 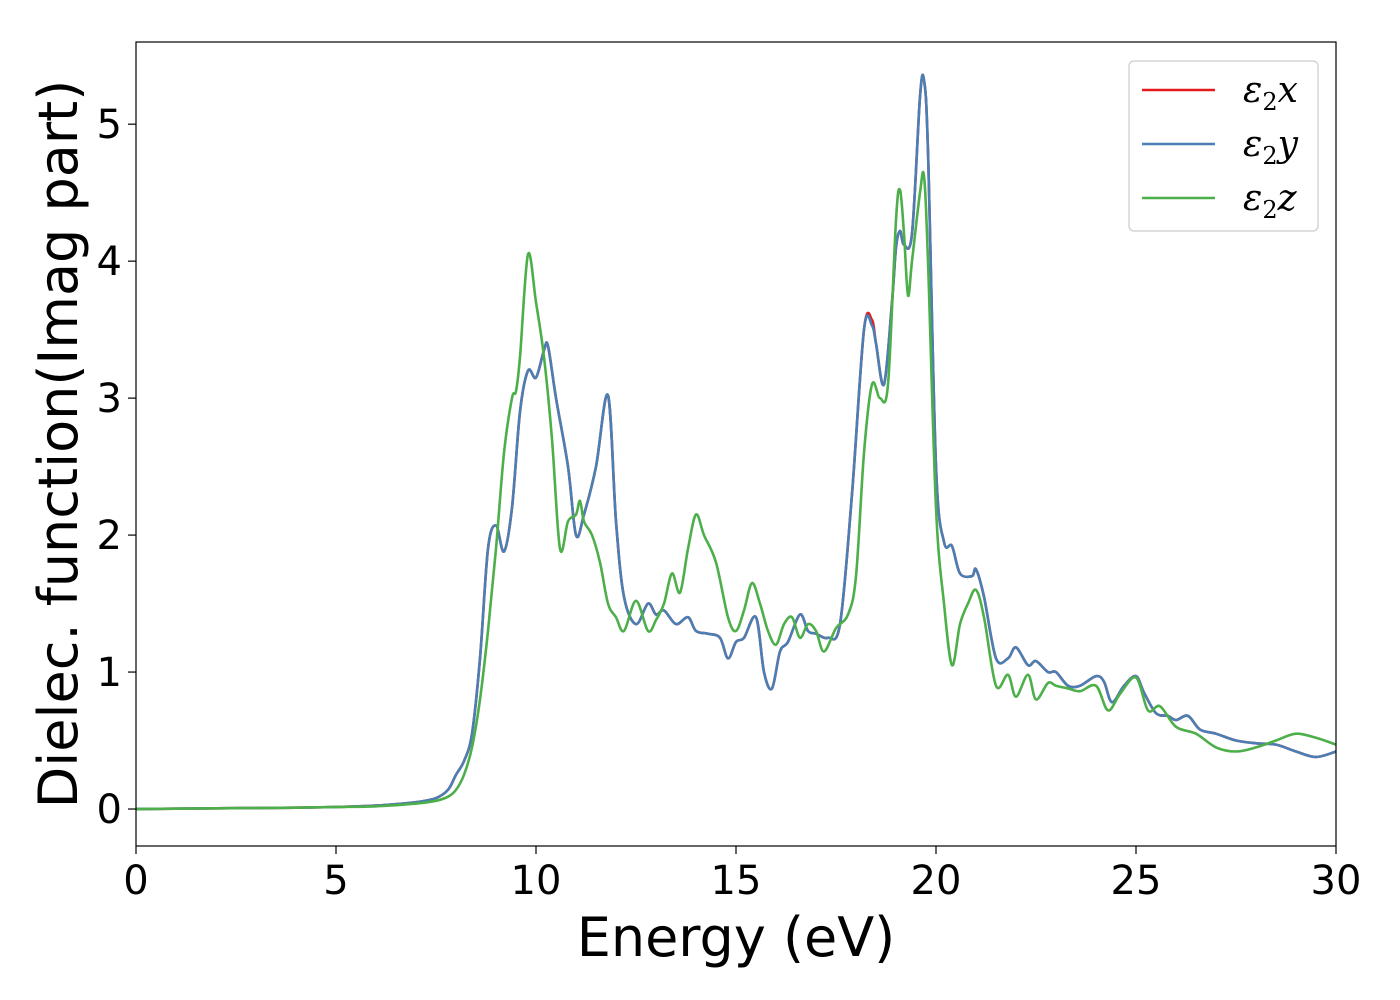 What do you see at coordinates (109, 810) in the screenshot?
I see `y-tick-label: 0` at bounding box center [109, 810].